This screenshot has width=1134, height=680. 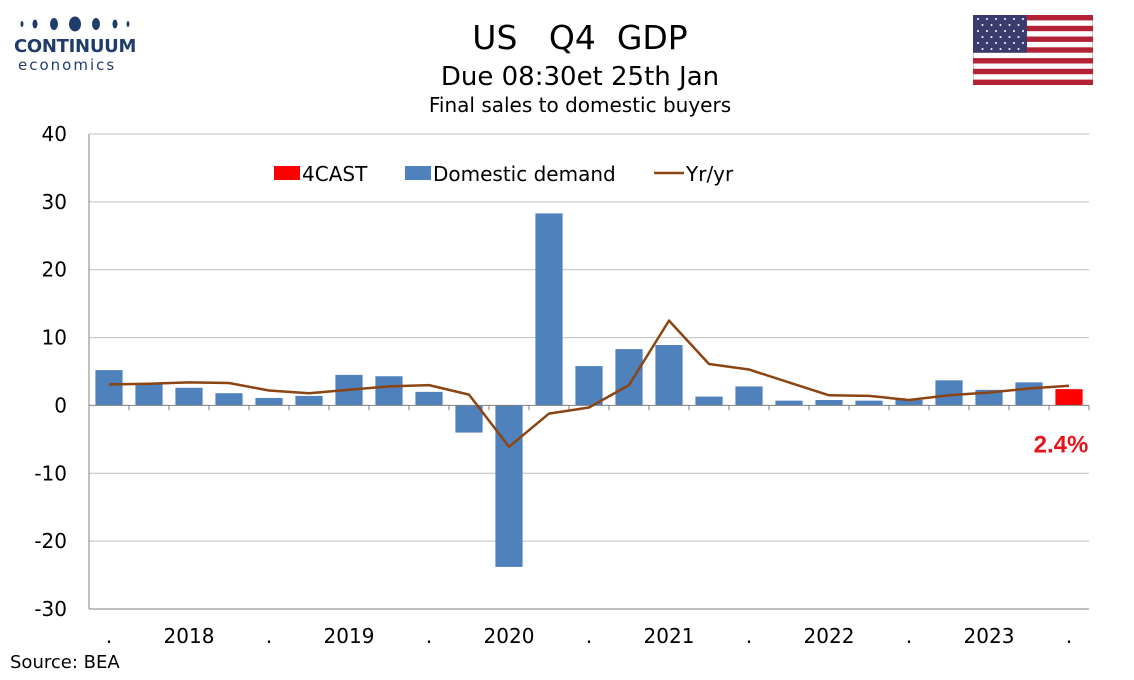 I want to click on y-tick-label: -20, so click(x=50, y=541).